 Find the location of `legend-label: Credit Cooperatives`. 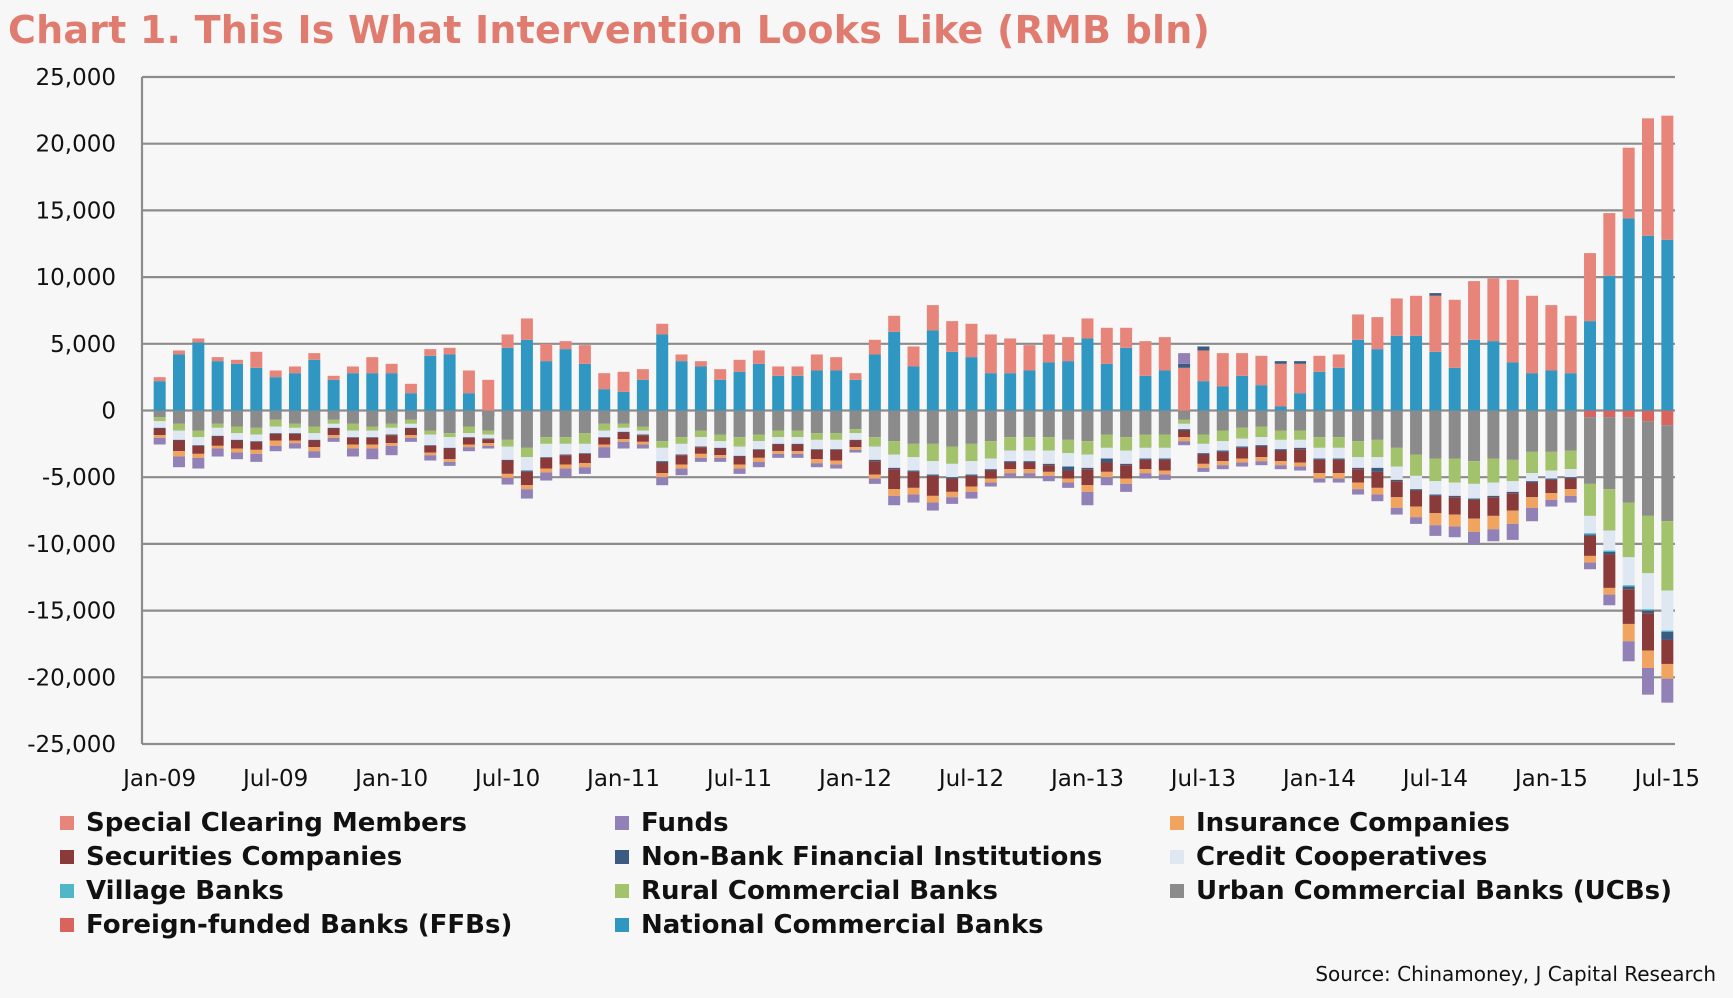

legend-label: Credit Cooperatives is located at coordinates (1342, 857).